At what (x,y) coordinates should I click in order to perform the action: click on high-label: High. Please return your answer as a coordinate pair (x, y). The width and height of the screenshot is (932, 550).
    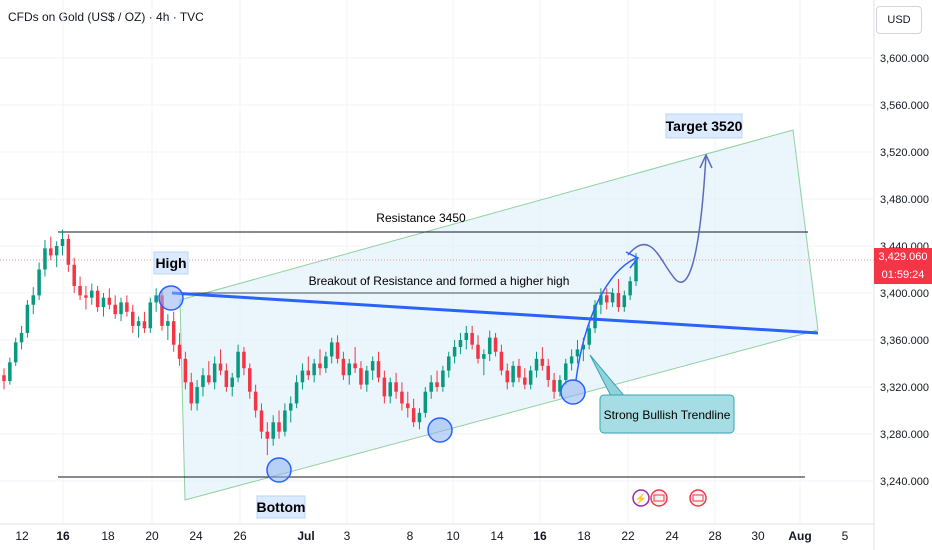
    Looking at the image, I should click on (170, 263).